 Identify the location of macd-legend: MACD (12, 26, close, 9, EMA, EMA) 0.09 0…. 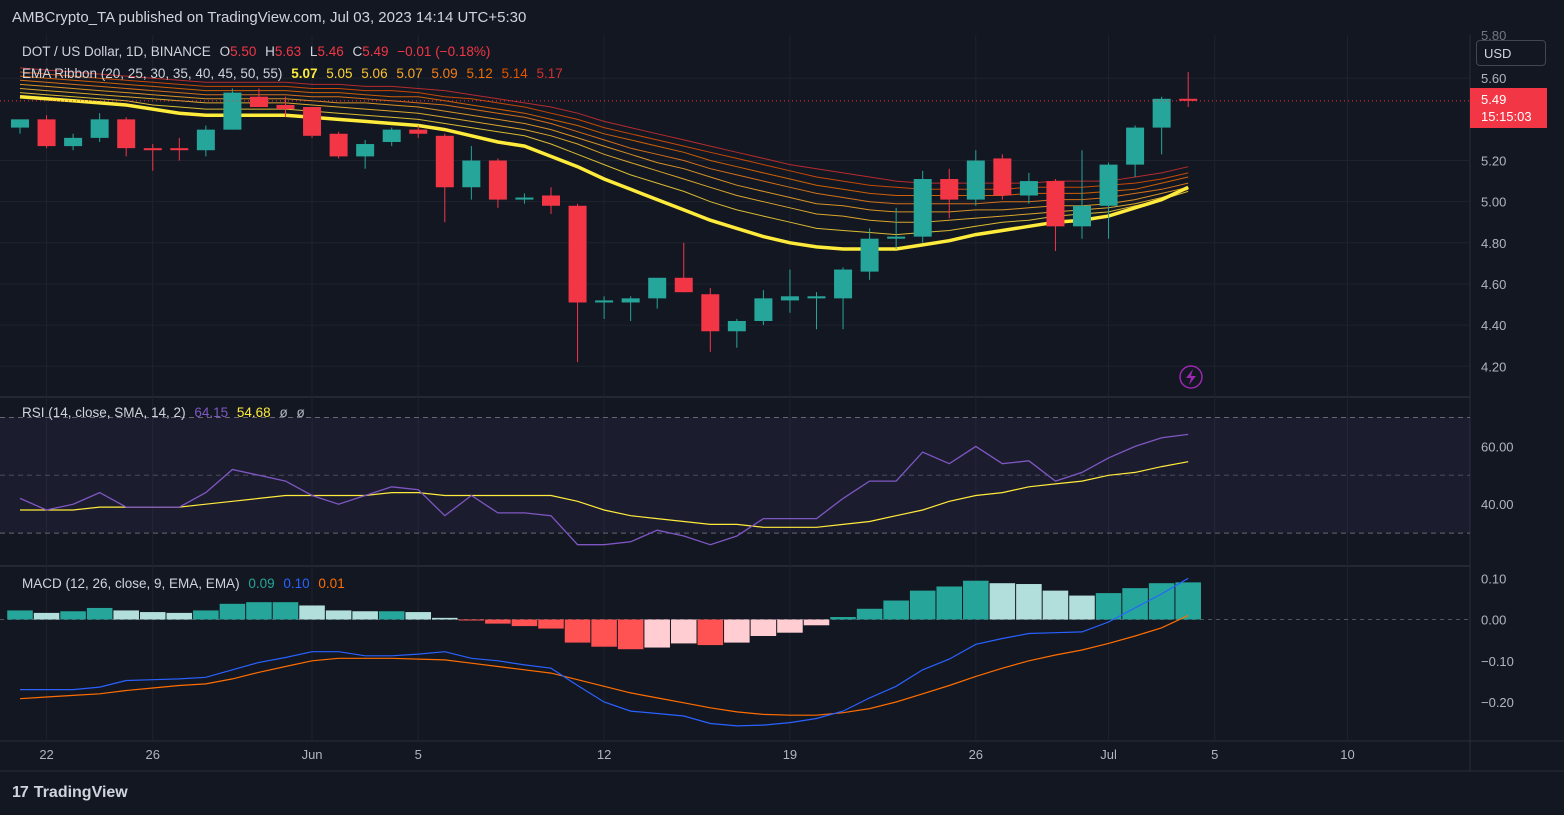
(186, 583).